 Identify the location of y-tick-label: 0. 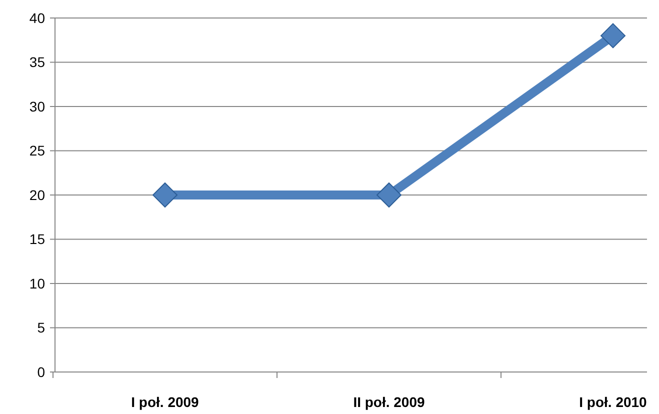
(41, 372).